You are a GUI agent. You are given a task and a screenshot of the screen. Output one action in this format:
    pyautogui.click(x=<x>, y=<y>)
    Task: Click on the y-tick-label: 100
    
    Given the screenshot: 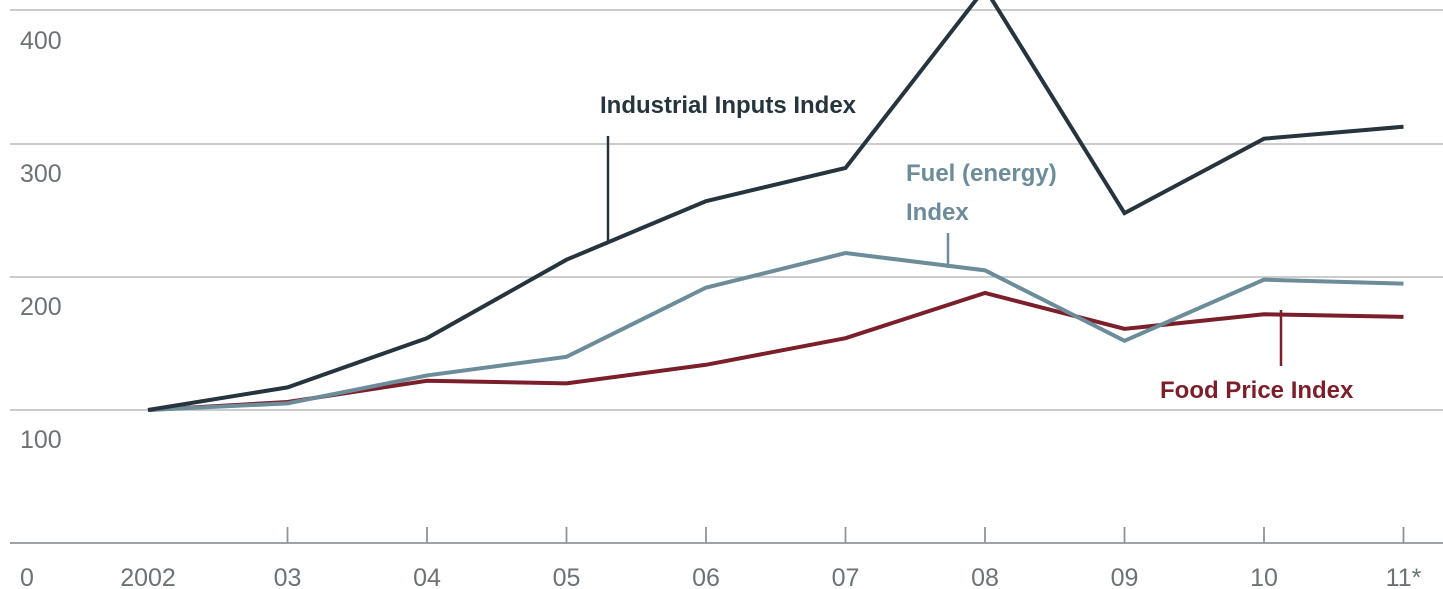 What is the action you would take?
    pyautogui.click(x=41, y=440)
    